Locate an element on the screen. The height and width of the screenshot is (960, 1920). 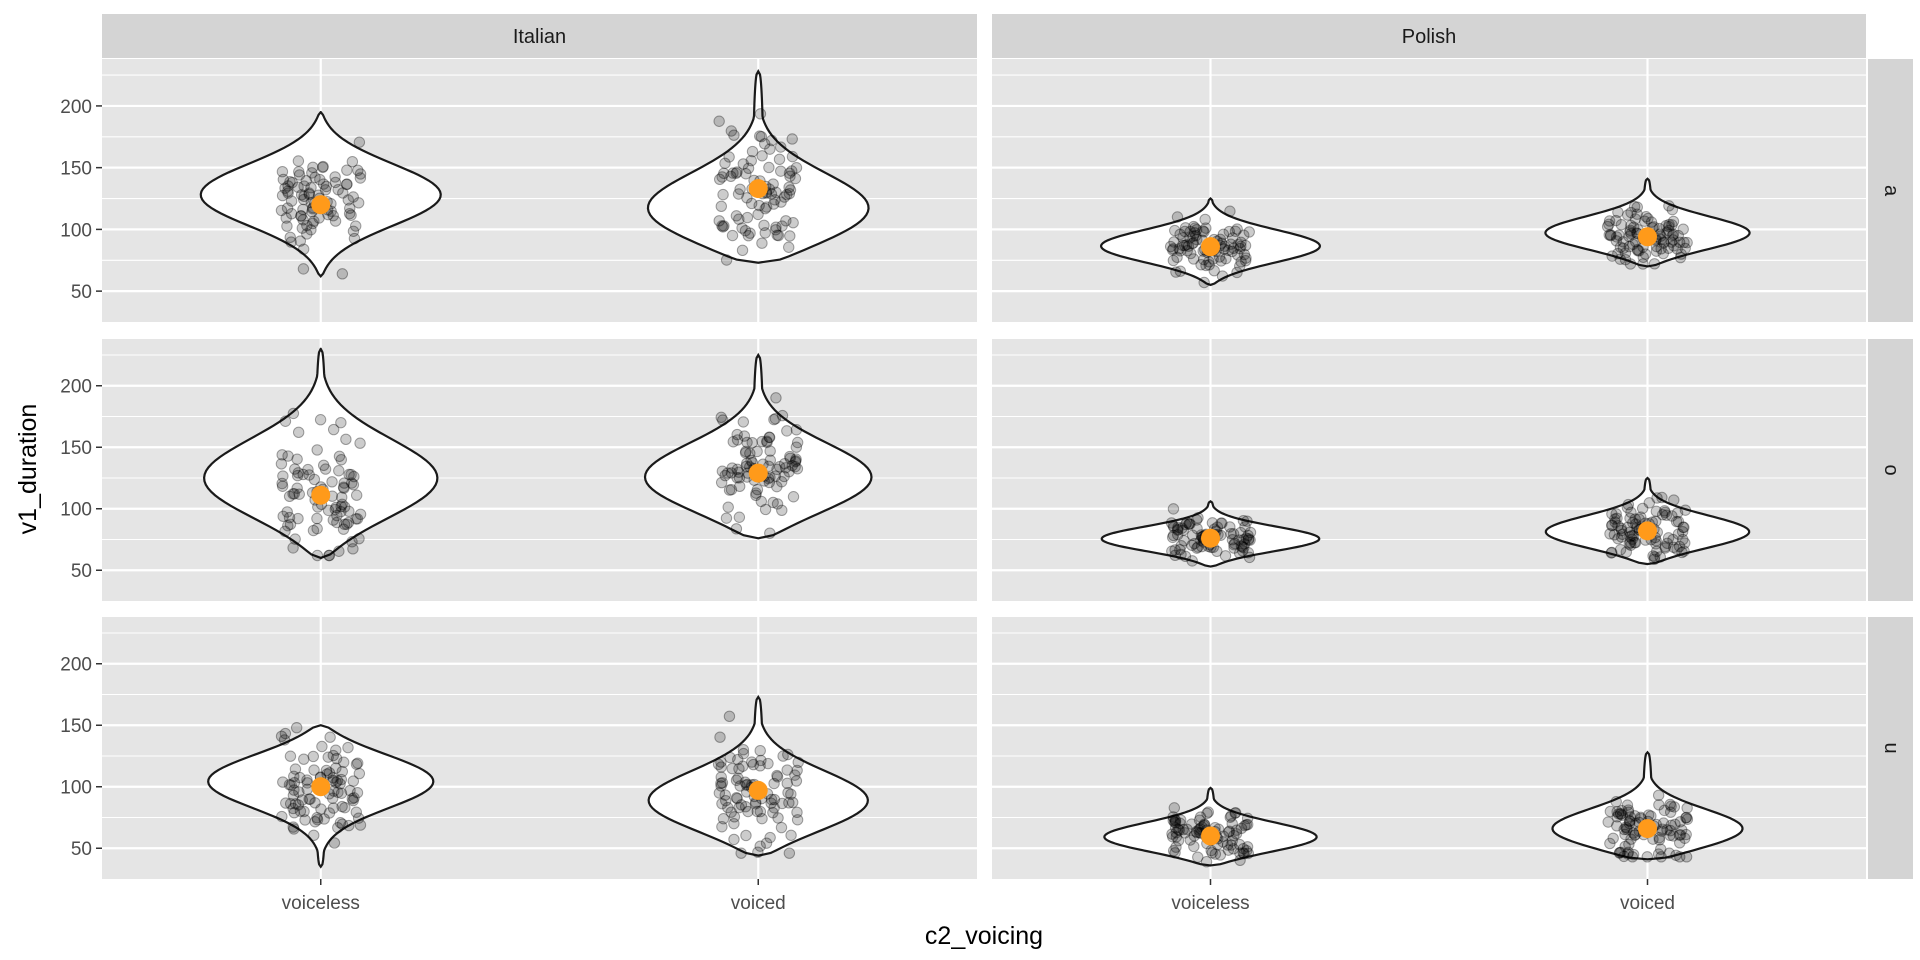
y-tick-label: 200 is located at coordinates (76, 107).